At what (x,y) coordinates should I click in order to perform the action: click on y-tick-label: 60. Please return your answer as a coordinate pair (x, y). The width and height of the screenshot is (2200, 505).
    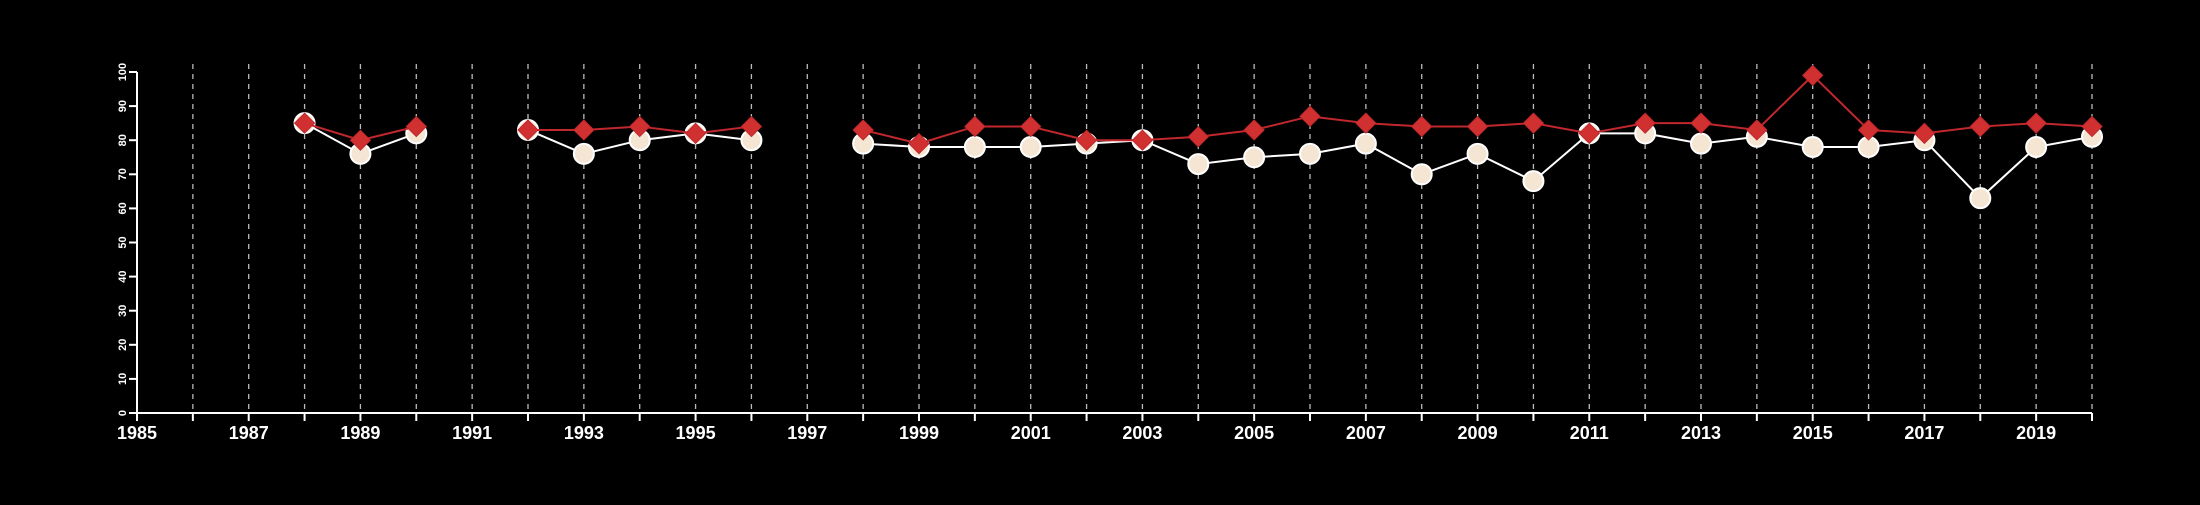
    Looking at the image, I should click on (123, 208).